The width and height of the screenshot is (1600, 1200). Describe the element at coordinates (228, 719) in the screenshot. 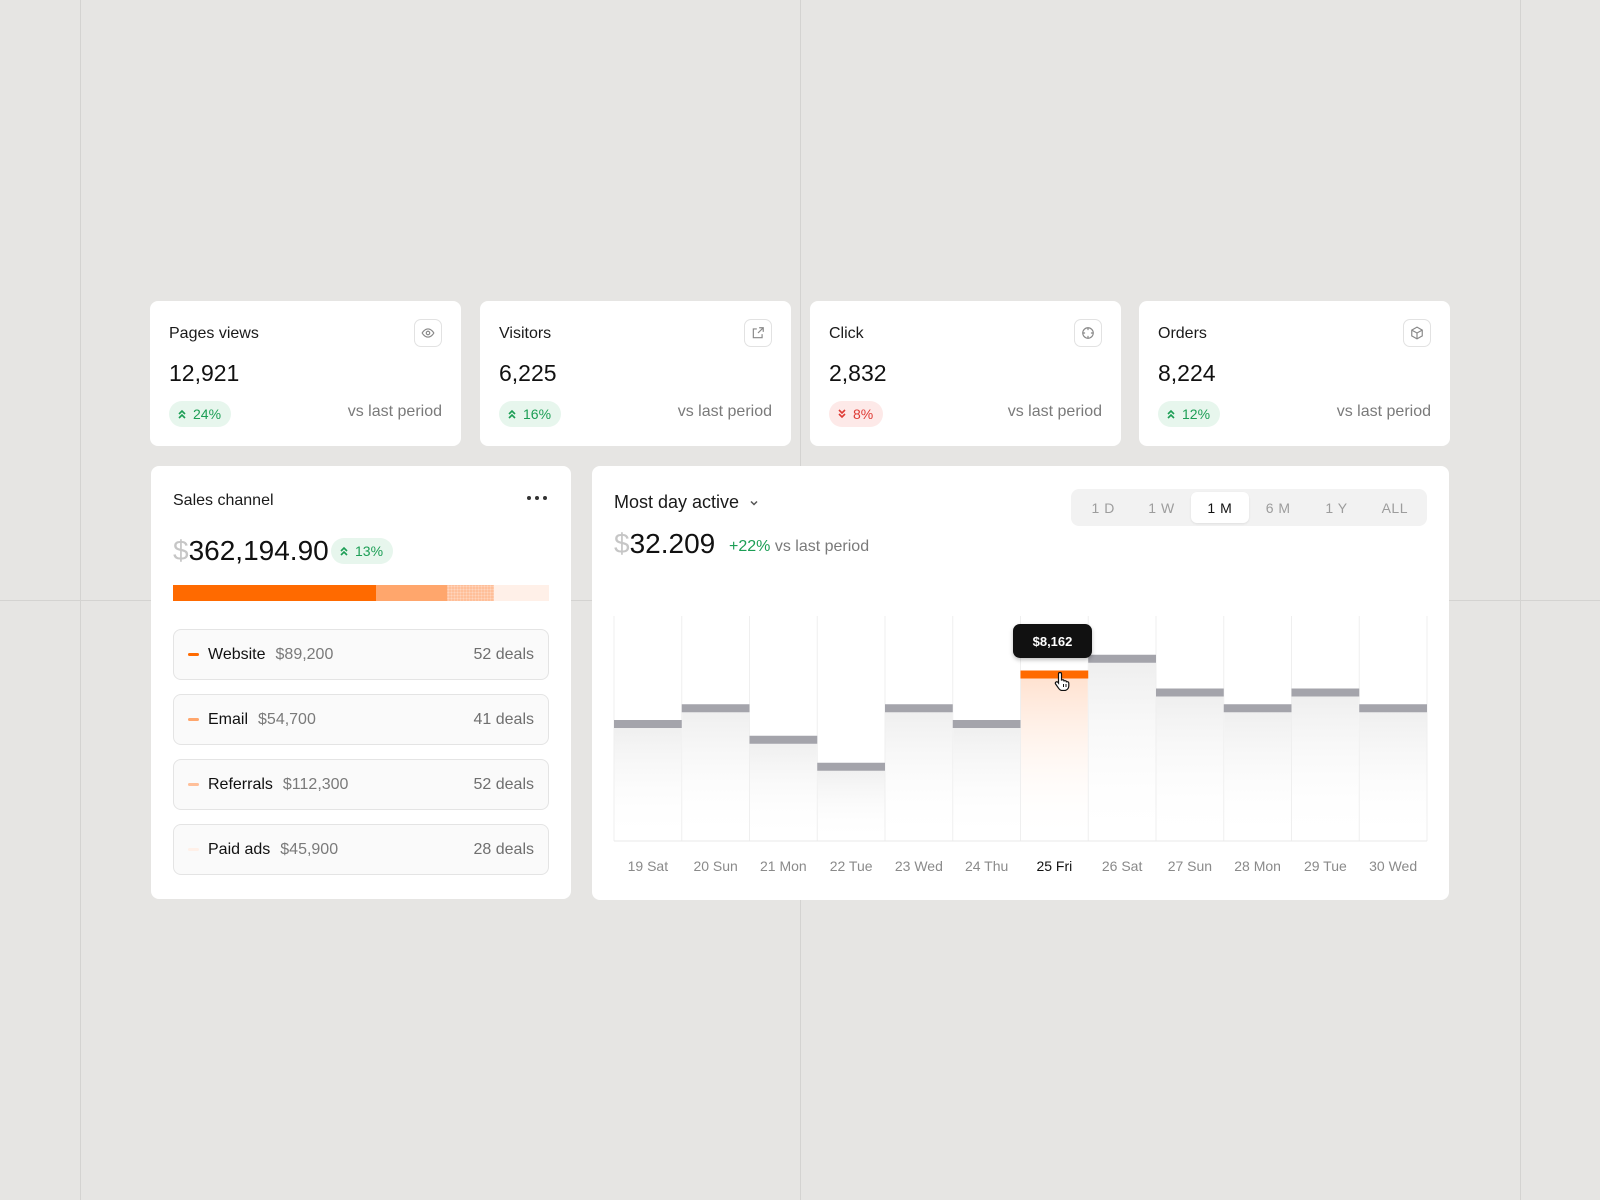

I see `channel-name: Email` at that location.